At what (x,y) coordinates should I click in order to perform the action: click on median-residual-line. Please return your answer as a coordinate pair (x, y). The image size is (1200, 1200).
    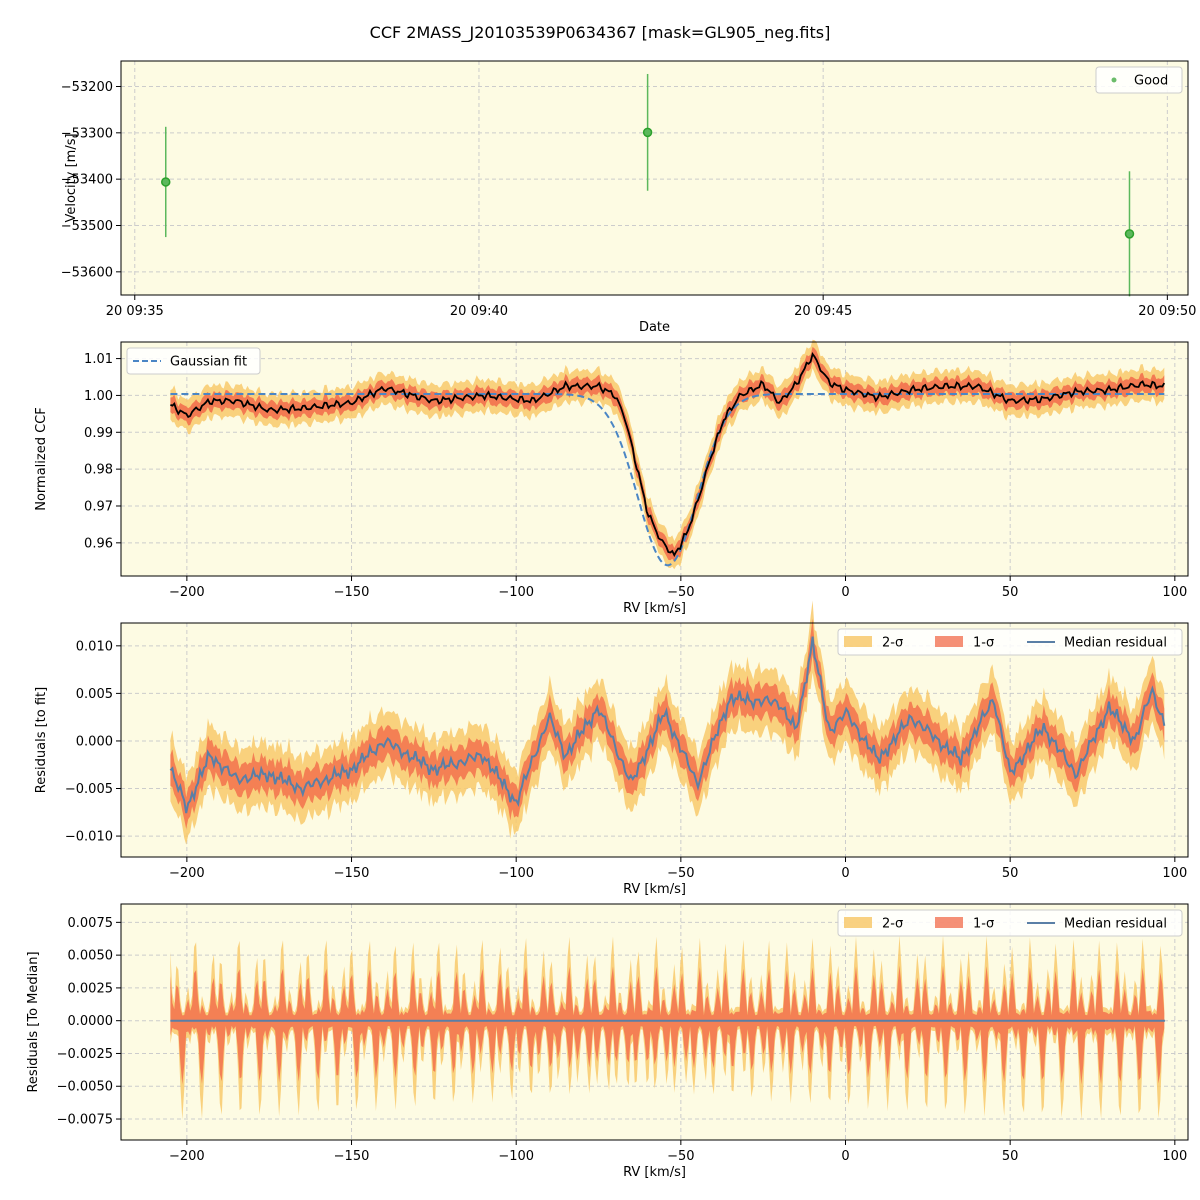
    Looking at the image, I should click on (667, 725).